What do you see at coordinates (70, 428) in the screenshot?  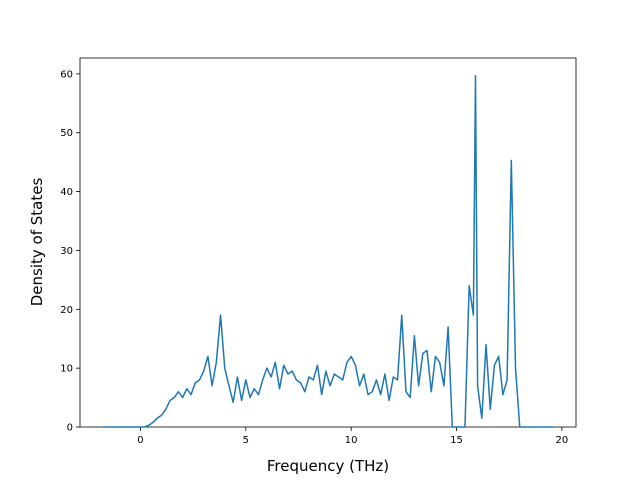 I see `y-tick-label: 0` at bounding box center [70, 428].